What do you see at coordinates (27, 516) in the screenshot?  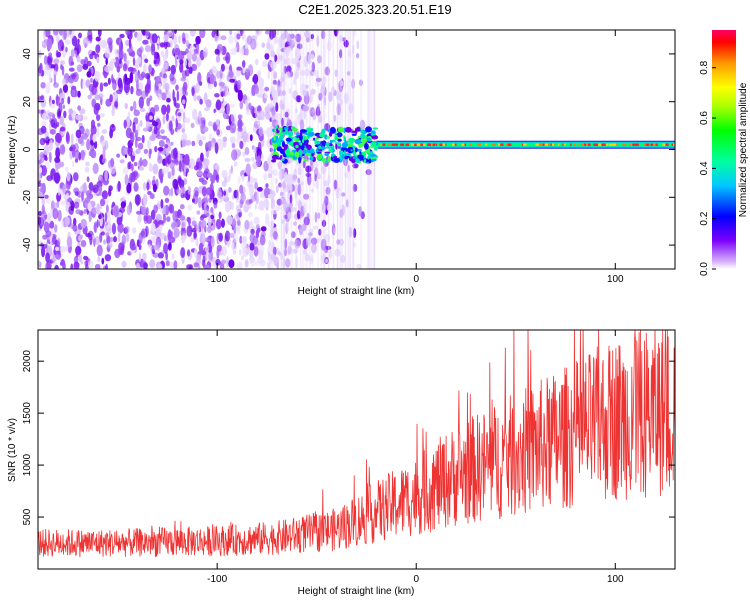 I see `snr-y-tick-label: 500` at bounding box center [27, 516].